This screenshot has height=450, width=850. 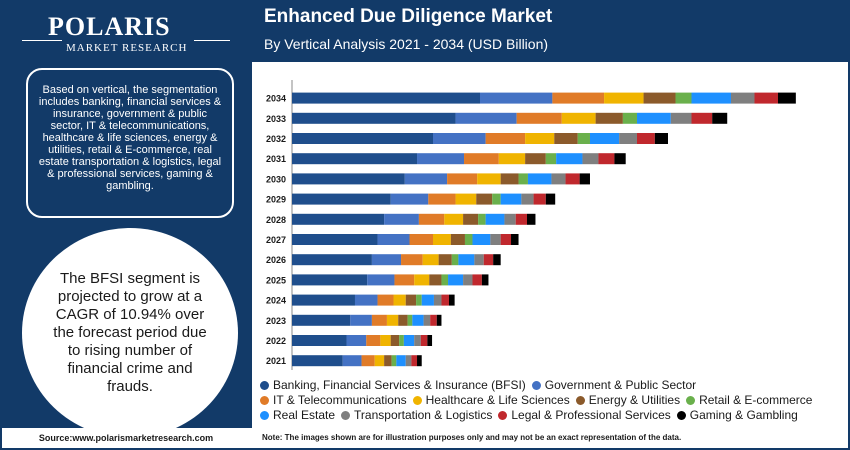 I want to click on bar-segment-2021-s9, so click(x=419, y=361).